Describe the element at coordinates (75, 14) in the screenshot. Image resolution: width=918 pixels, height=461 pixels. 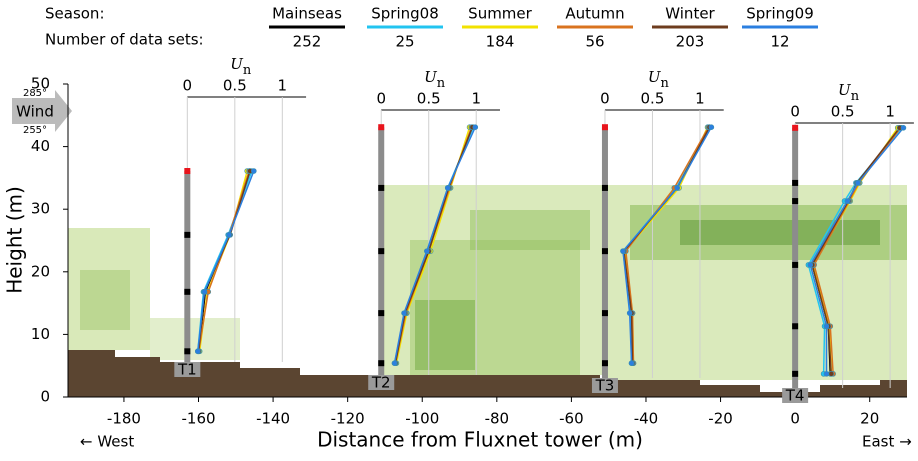
I see `season-label: Season:` at that location.